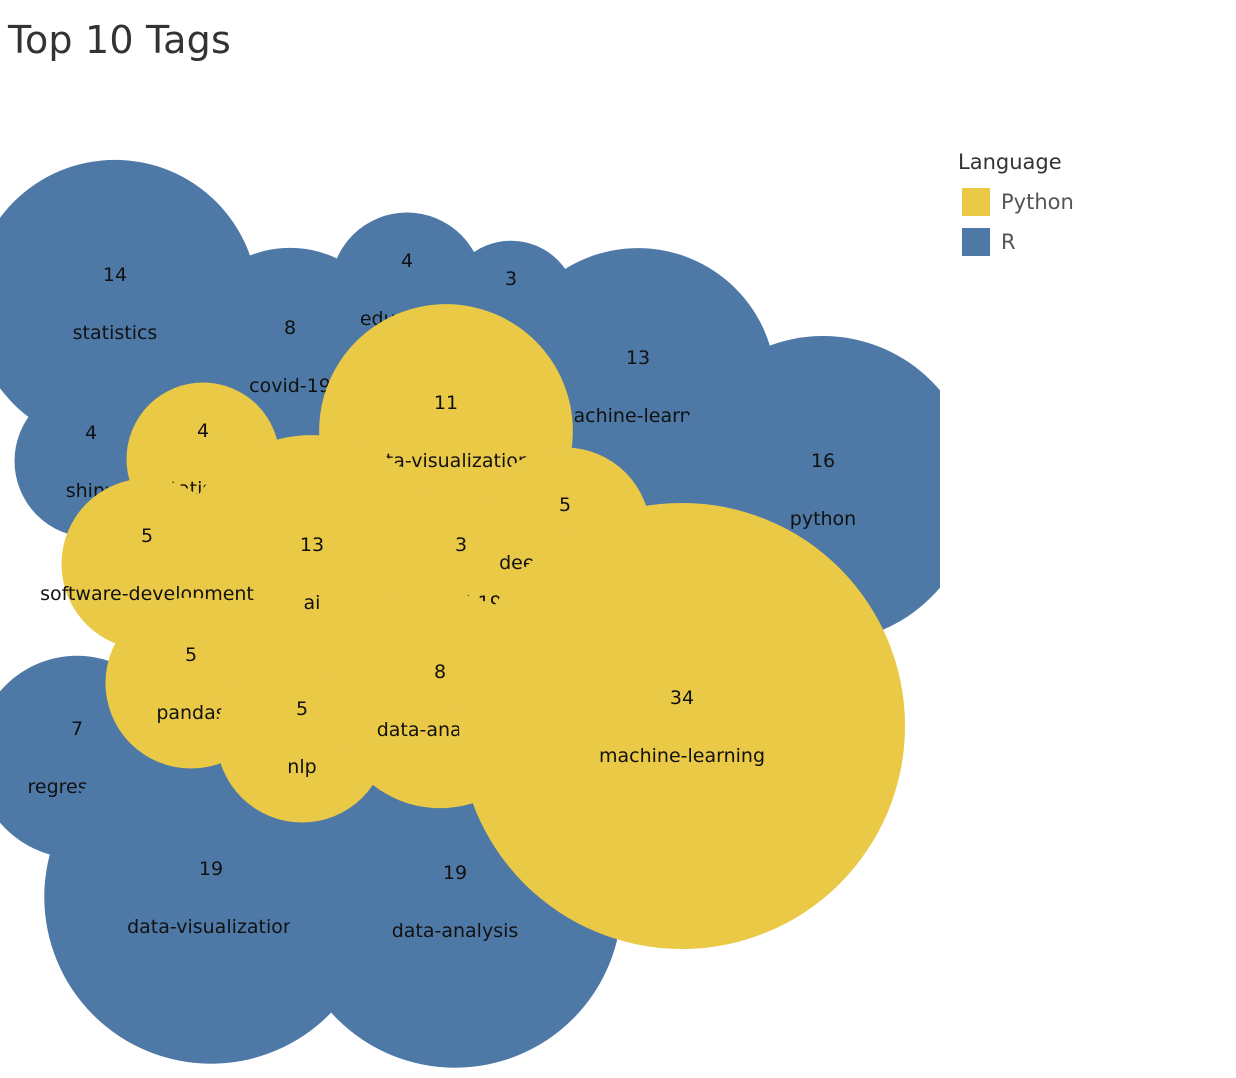  What do you see at coordinates (1037, 202) in the screenshot?
I see `legend-label-python: Python` at bounding box center [1037, 202].